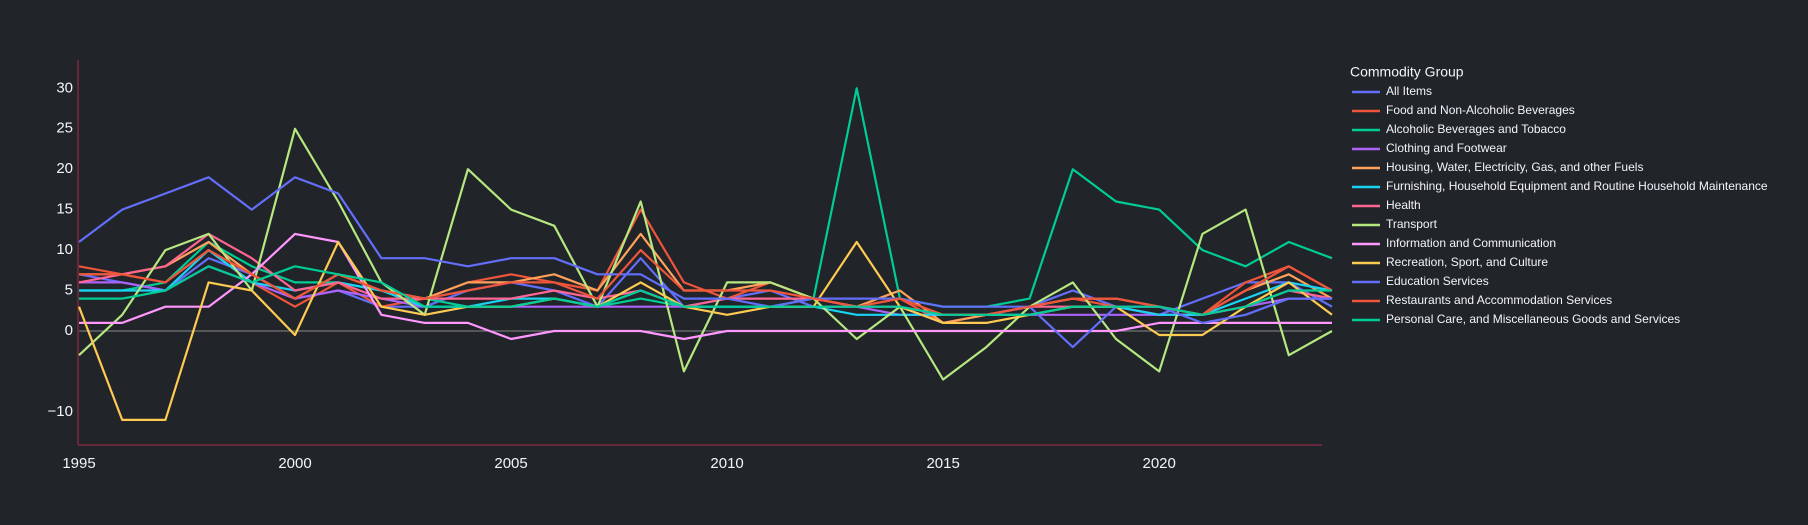 The height and width of the screenshot is (525, 1808). Describe the element at coordinates (1446, 148) in the screenshot. I see `legend-label: Clothing and Footwear` at that location.